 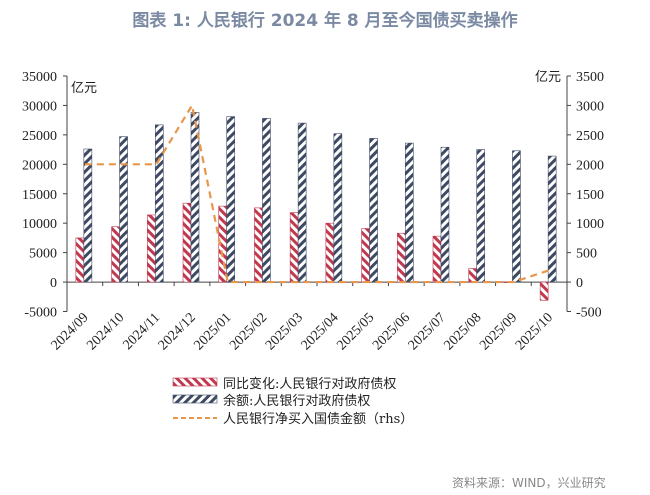 What do you see at coordinates (39, 195) in the screenshot?
I see `left-tick-label: 15000` at bounding box center [39, 195].